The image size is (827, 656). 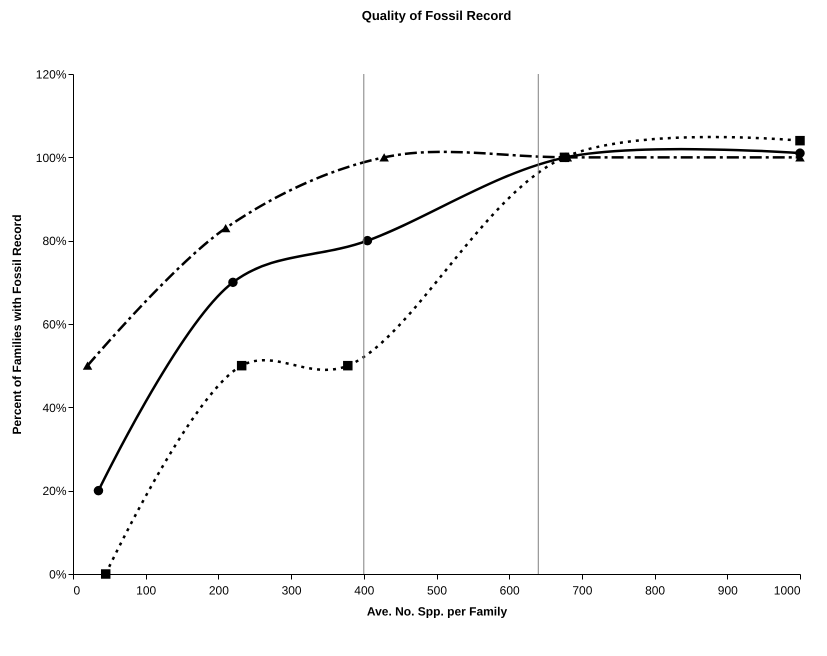 What do you see at coordinates (54, 407) in the screenshot?
I see `y-tick-label: 40%` at bounding box center [54, 407].